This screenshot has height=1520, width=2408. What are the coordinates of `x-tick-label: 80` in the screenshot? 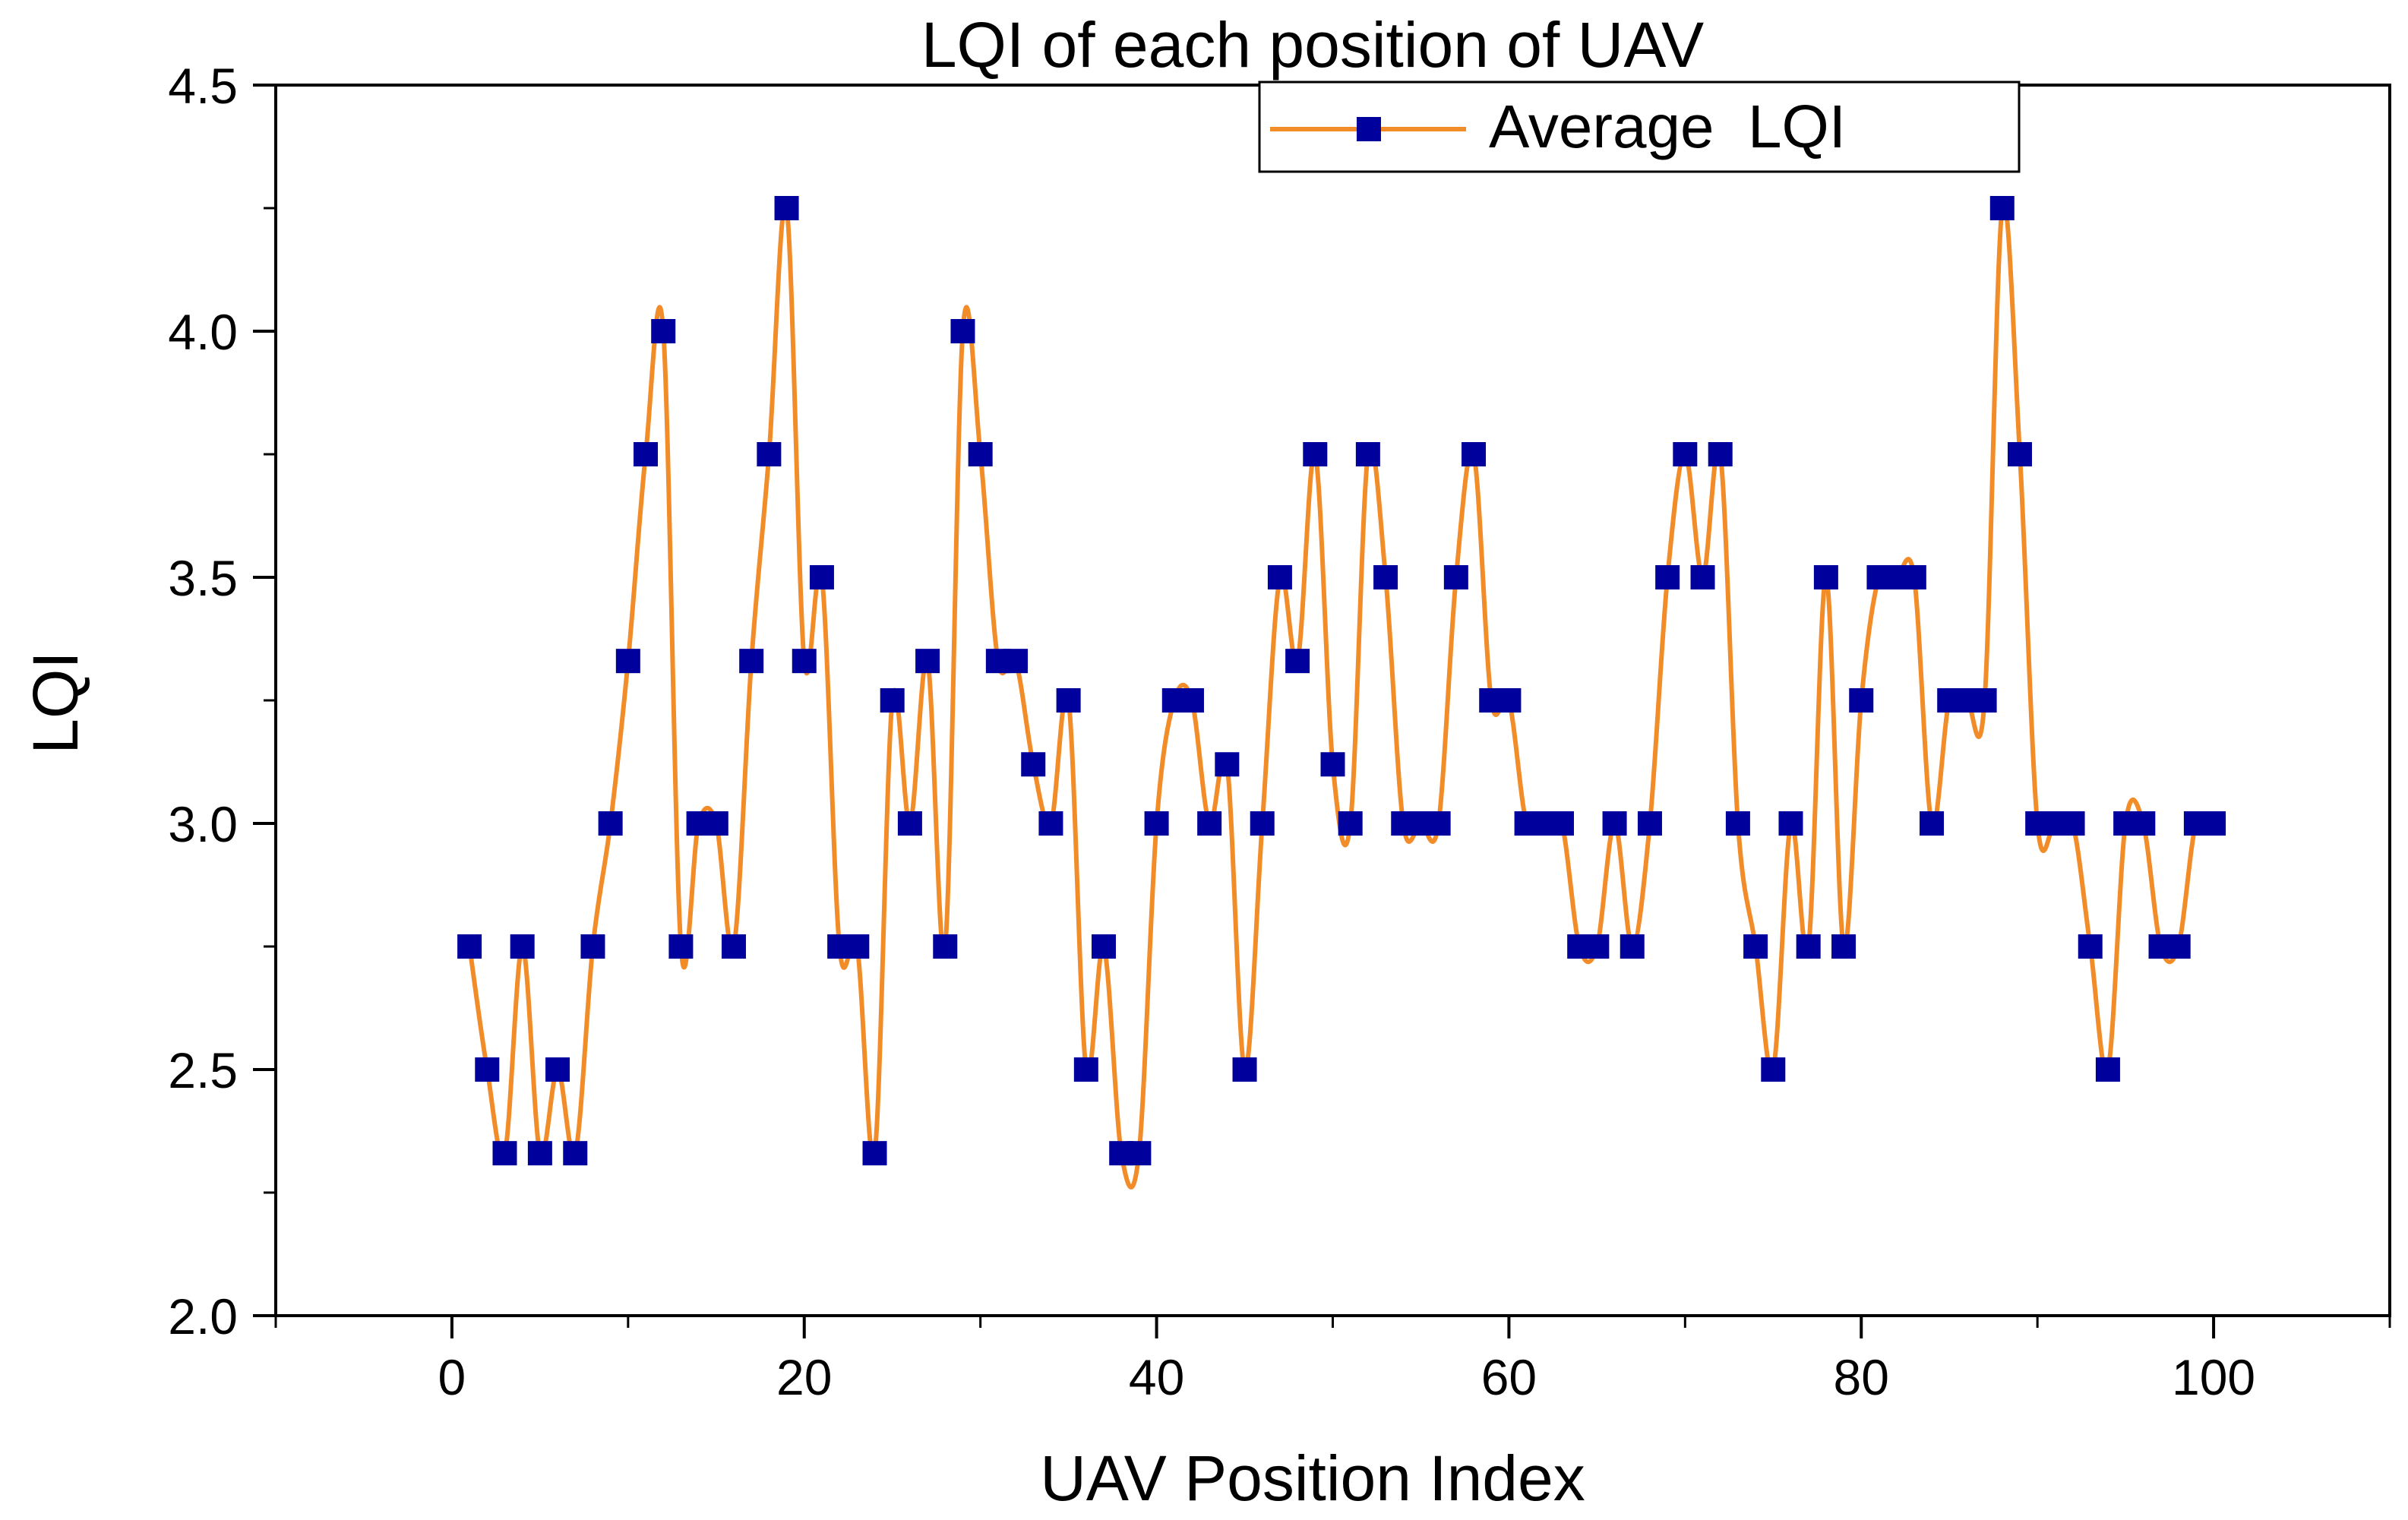 It's located at (1861, 1377).